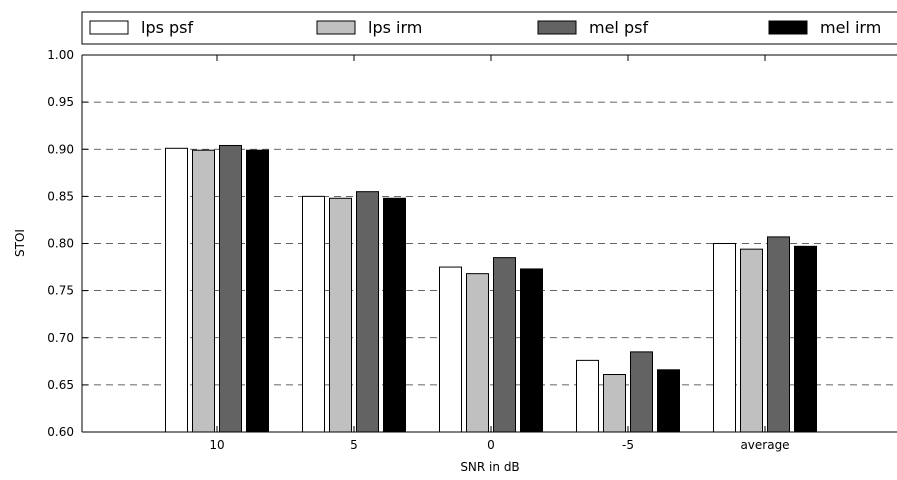 This screenshot has width=897, height=480. Describe the element at coordinates (60, 432) in the screenshot. I see `y-tick-label: 0.60` at that location.